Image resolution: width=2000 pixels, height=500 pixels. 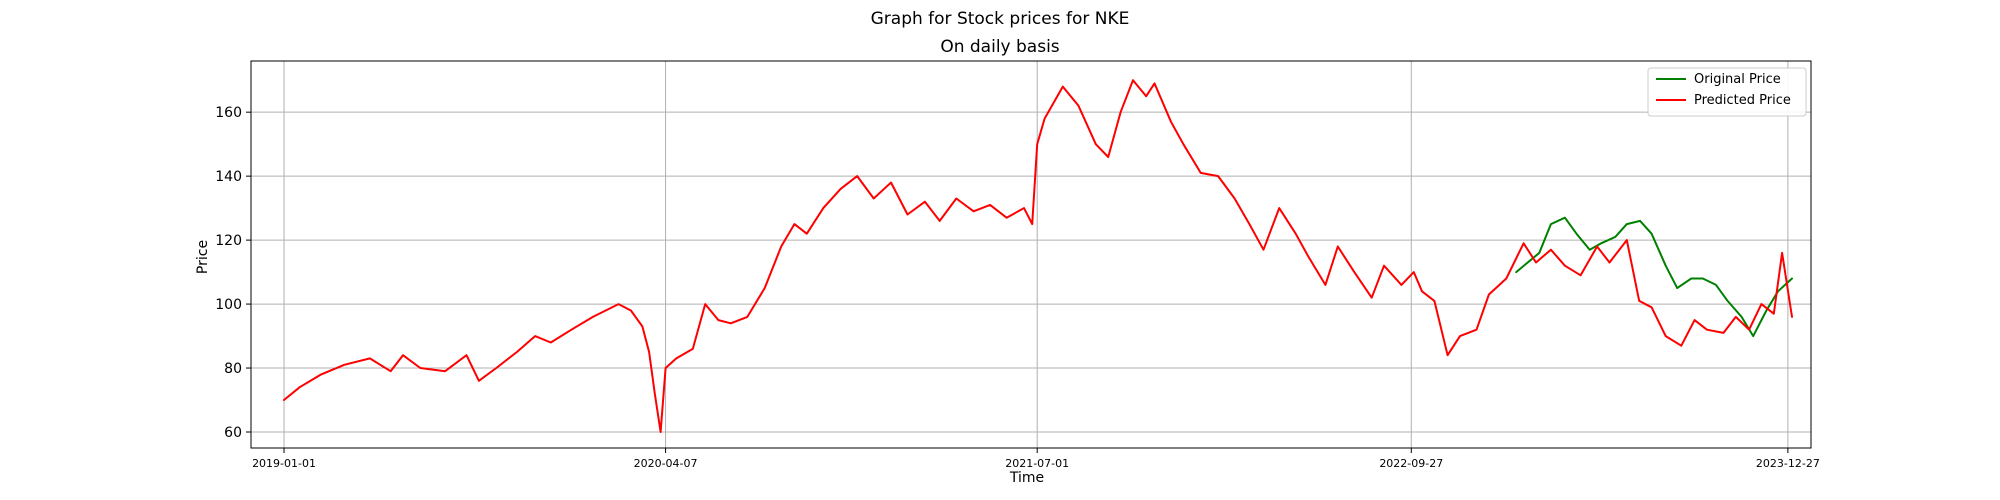 What do you see at coordinates (228, 113) in the screenshot?
I see `y-tick-label: 160` at bounding box center [228, 113].